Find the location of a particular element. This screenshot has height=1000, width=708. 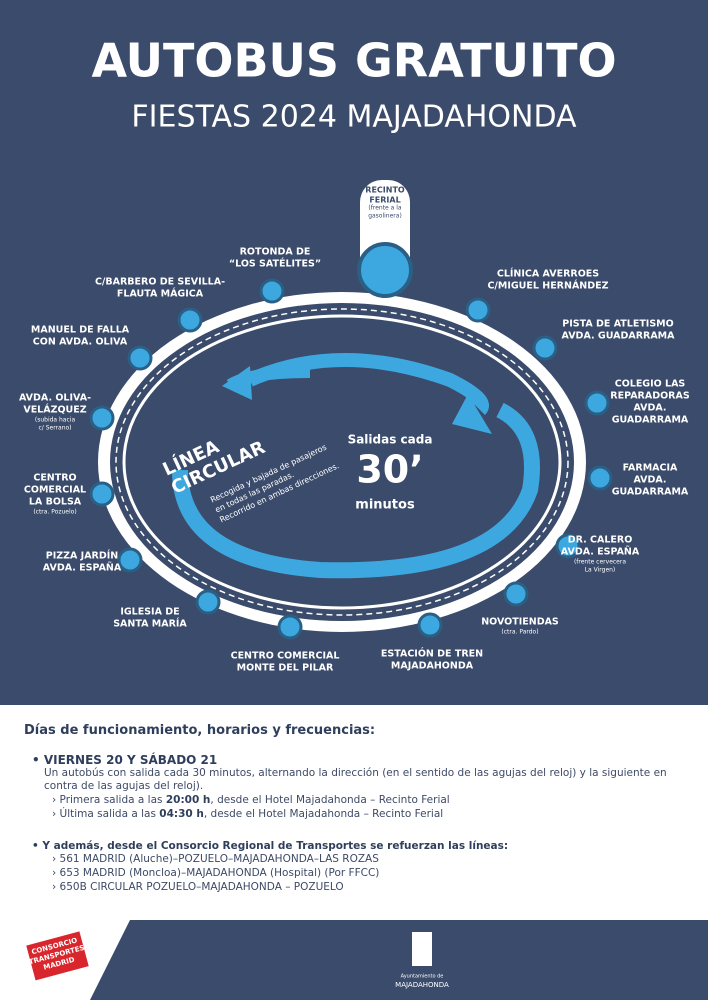

stop-note: (subida hacia is located at coordinates (55, 420).